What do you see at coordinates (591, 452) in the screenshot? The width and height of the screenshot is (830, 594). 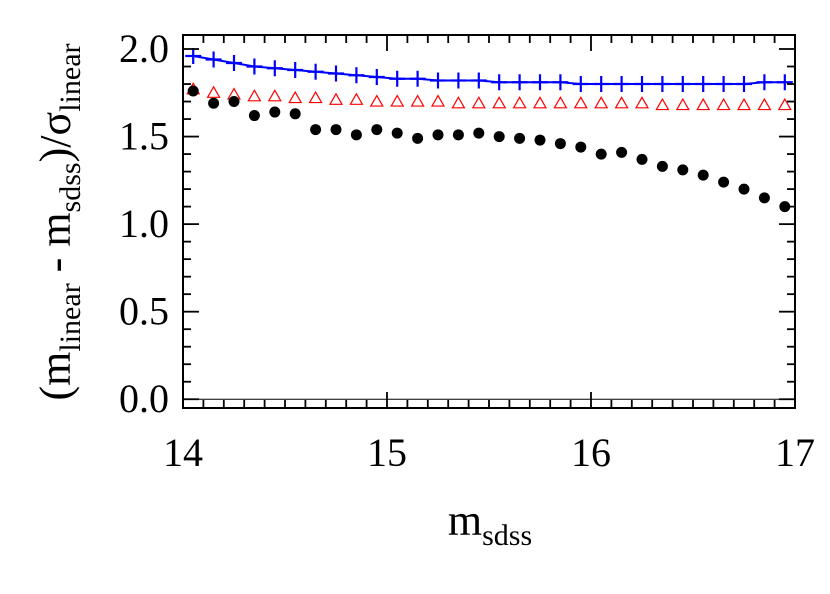 I see `x-tick-label: 16` at bounding box center [591, 452].